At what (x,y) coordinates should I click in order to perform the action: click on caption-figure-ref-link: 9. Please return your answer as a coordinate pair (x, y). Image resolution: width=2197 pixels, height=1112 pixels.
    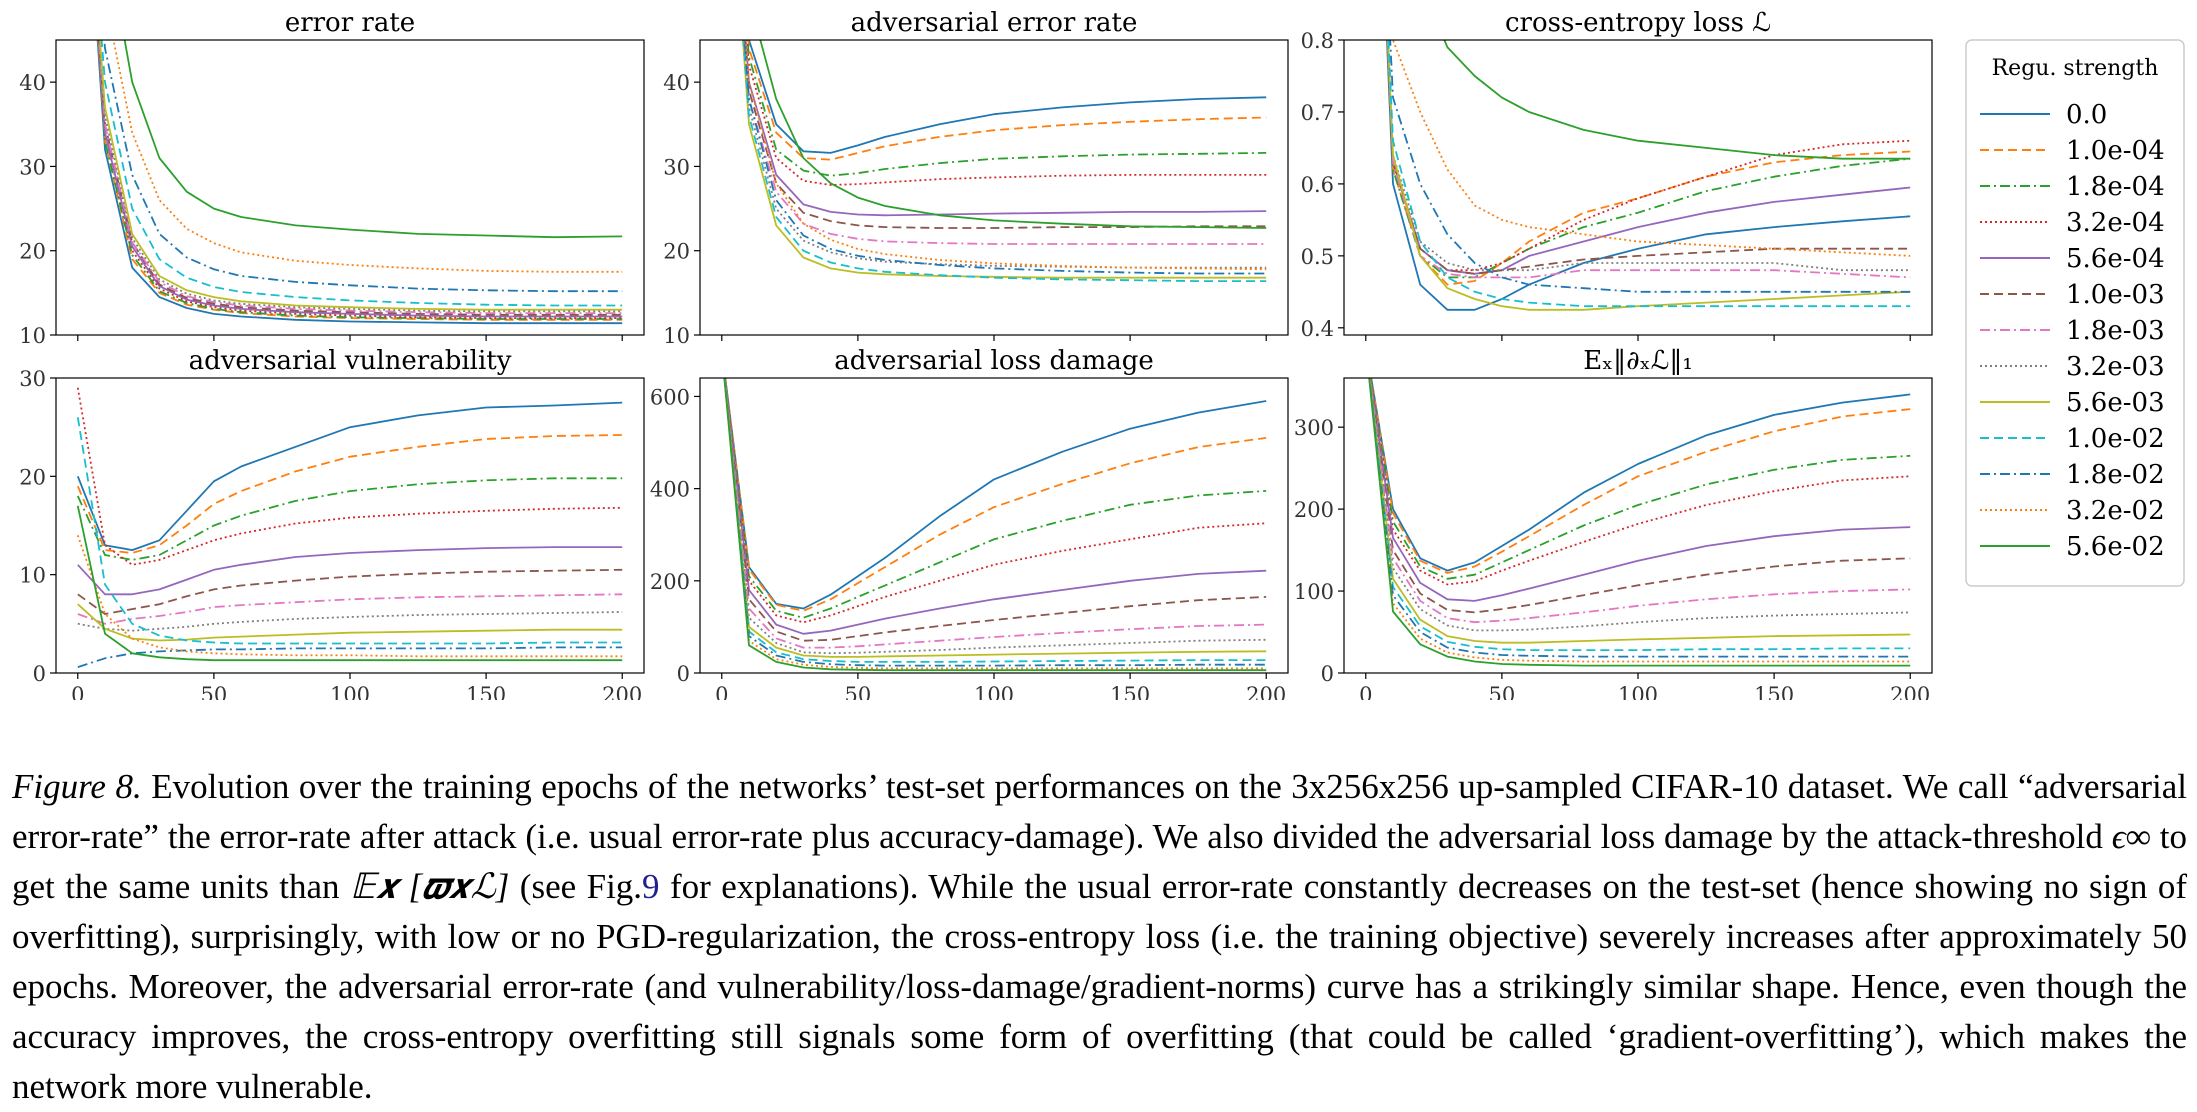
    Looking at the image, I should click on (651, 886).